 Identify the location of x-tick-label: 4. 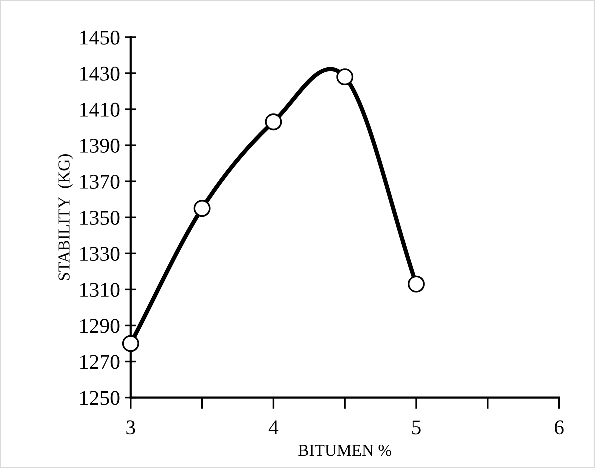
(273, 427).